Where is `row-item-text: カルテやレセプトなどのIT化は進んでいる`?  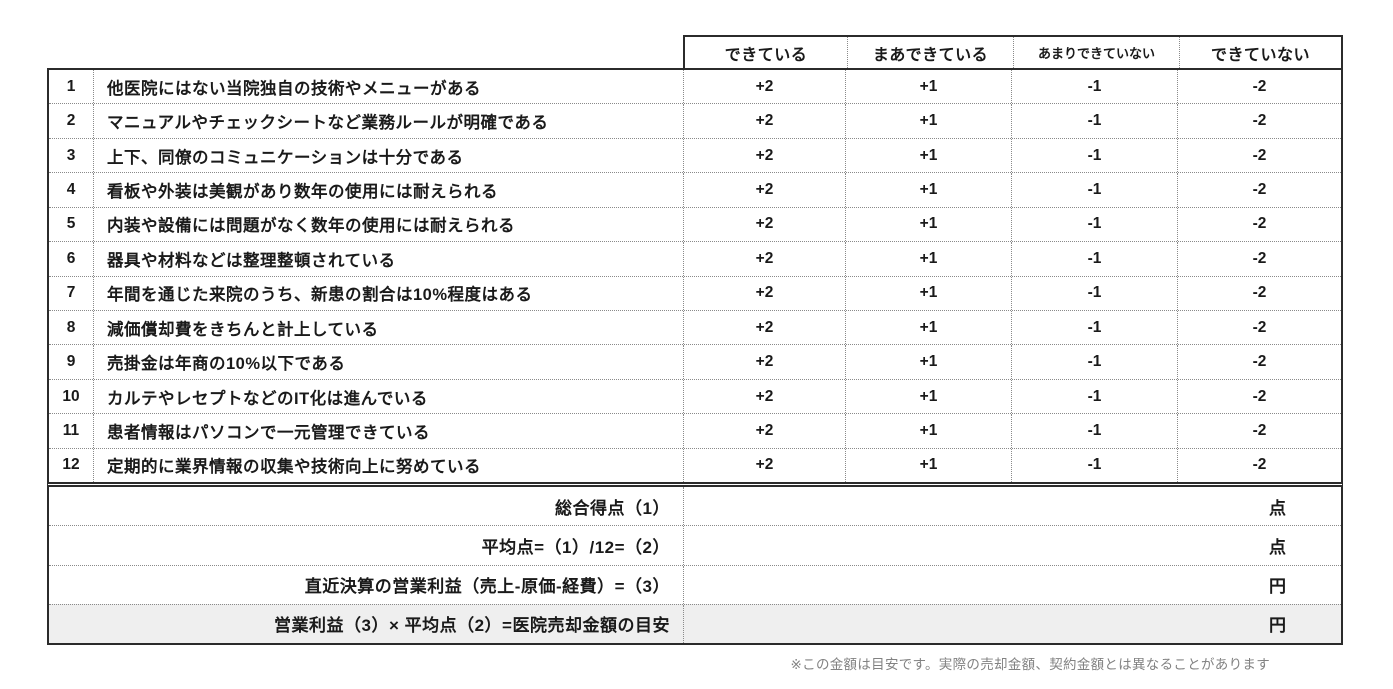
row-item-text: カルテやレセプトなどのIT化は進んでいる is located at coordinates (388, 396).